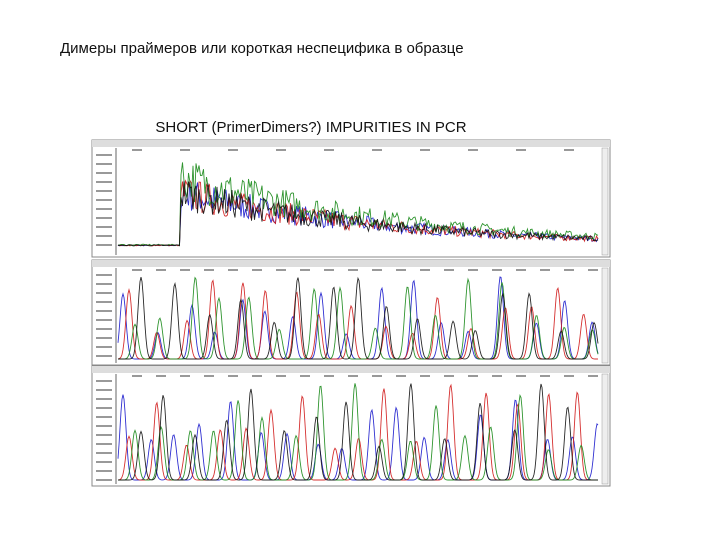 This screenshot has height=540, width=720. Describe the element at coordinates (310, 127) in the screenshot. I see `figure-title: SHORT (PrimerDimers?) IMPURITIES IN PCR` at that location.